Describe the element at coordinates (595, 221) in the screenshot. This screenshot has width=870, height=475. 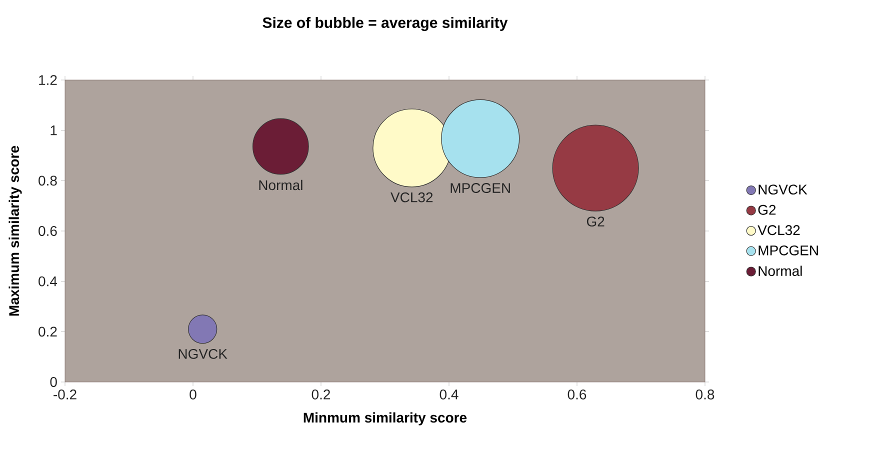
I see `text: G2` at that location.